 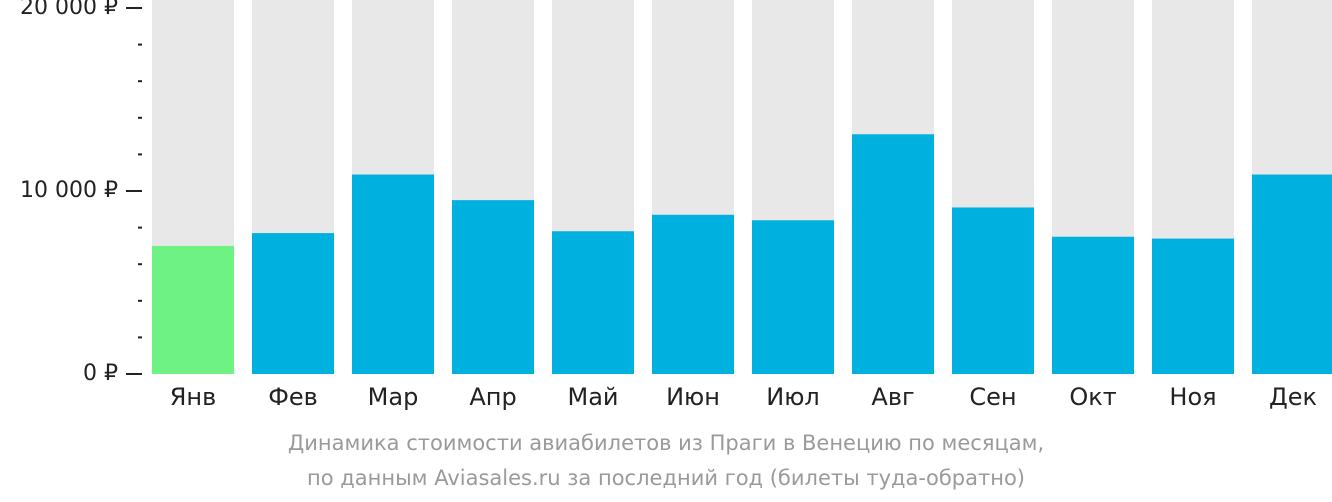 What do you see at coordinates (992, 397) in the screenshot?
I see `x-tick-label: Сен` at bounding box center [992, 397].